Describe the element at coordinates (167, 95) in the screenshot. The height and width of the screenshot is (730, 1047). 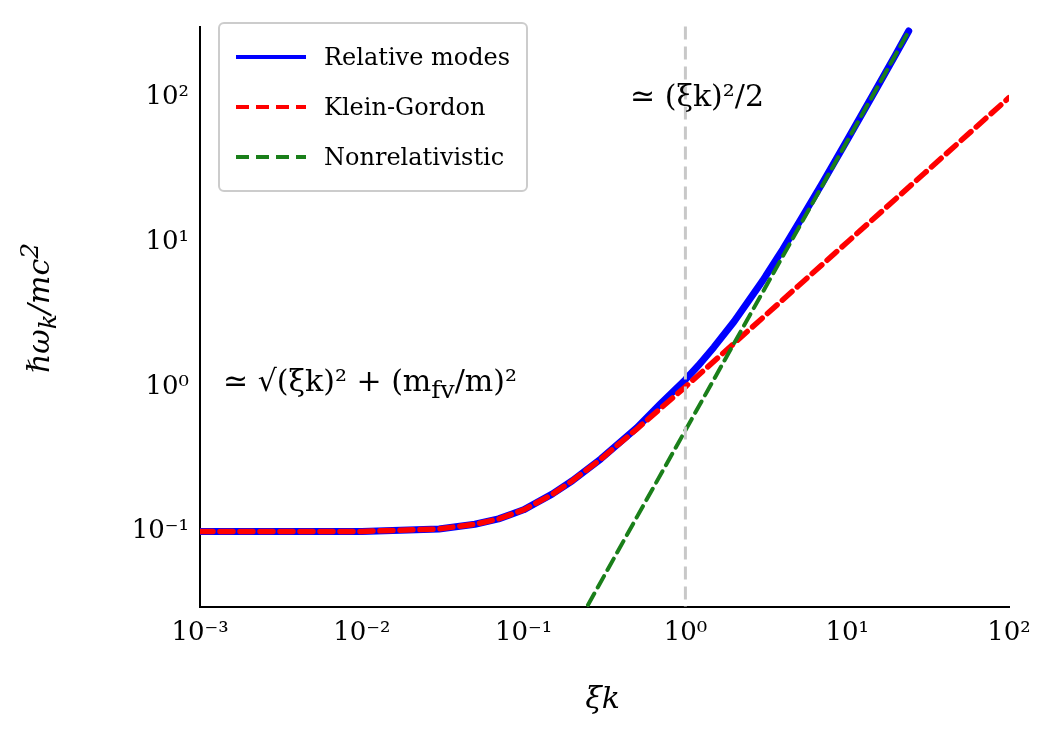
I see `y-tick-label: 10²` at that location.